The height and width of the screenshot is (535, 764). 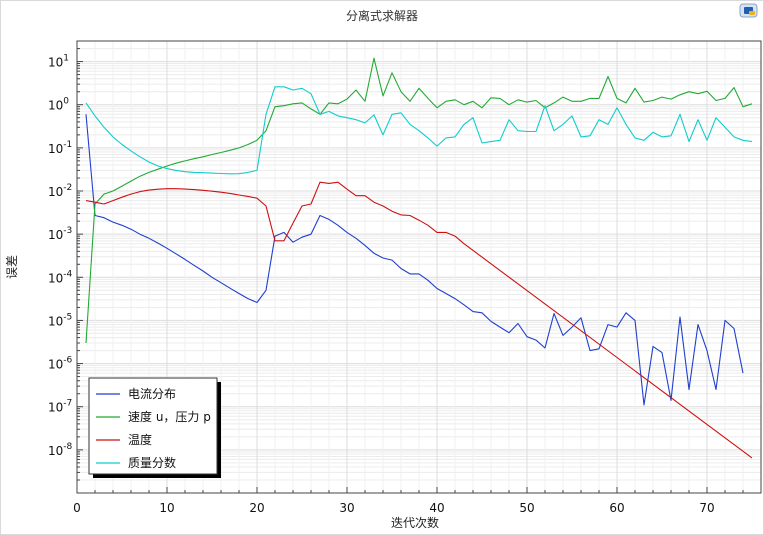 What do you see at coordinates (60, 407) in the screenshot?
I see `y-tick-label: 10⁻⁷` at bounding box center [60, 407].